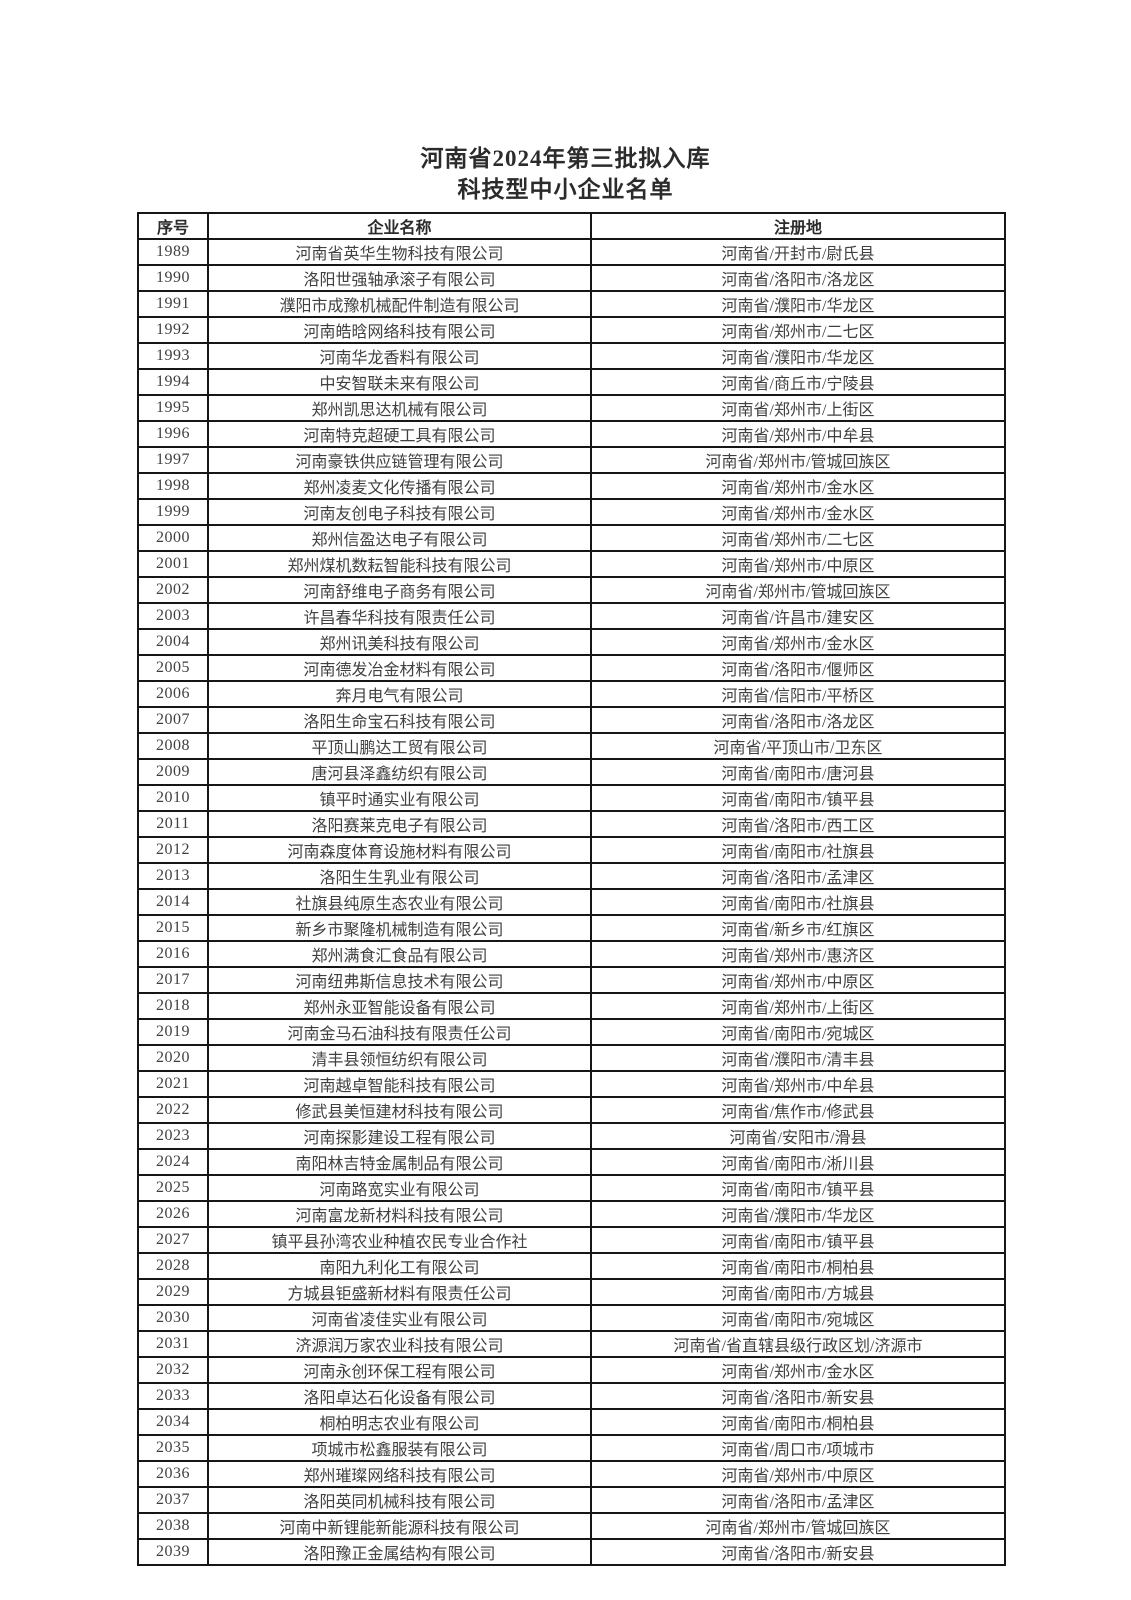 This screenshot has height=1600, width=1131. What do you see at coordinates (798, 720) in the screenshot?
I see `registration-cell: 河南省/洛阳市/洛龙区` at bounding box center [798, 720].